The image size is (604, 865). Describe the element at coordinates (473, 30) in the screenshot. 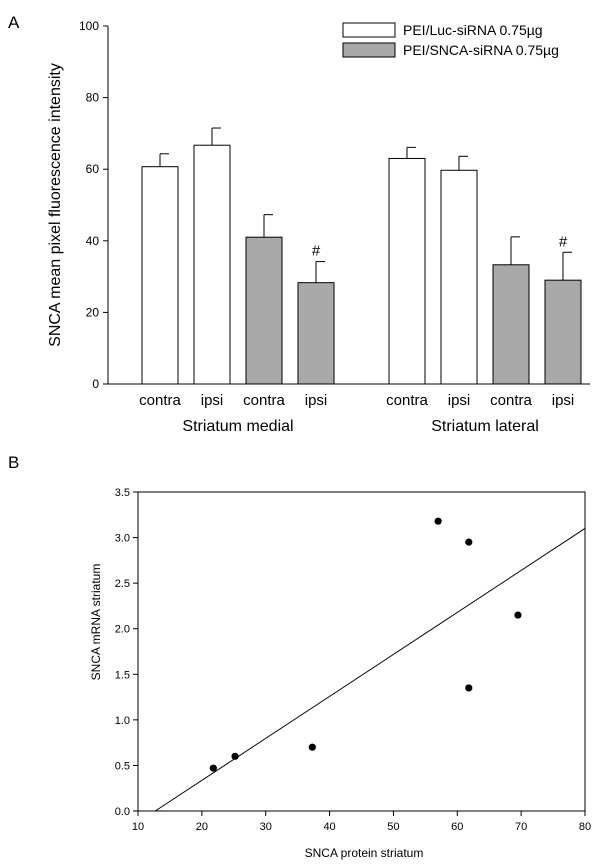

I see `panel-a-legend-label: PEI/Luc-siRNA 0.75µg` at that location.